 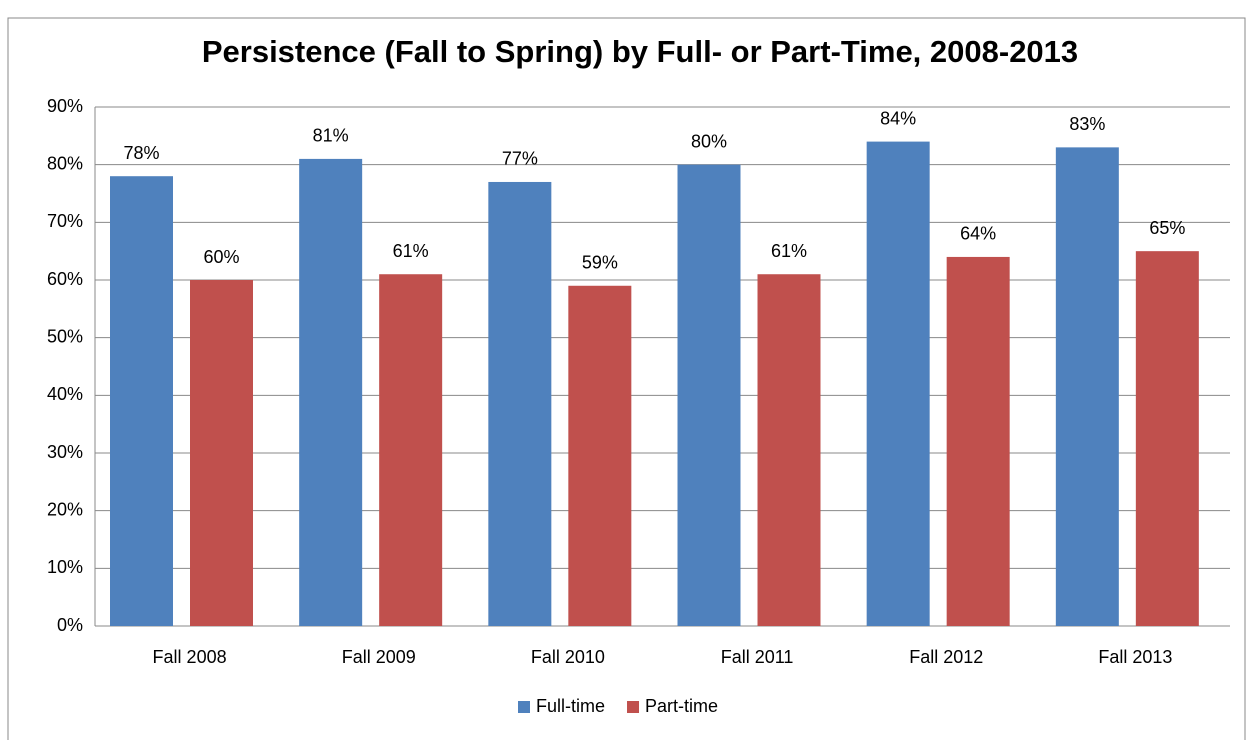 What do you see at coordinates (65, 279) in the screenshot?
I see `y-tick-label: 60%` at bounding box center [65, 279].